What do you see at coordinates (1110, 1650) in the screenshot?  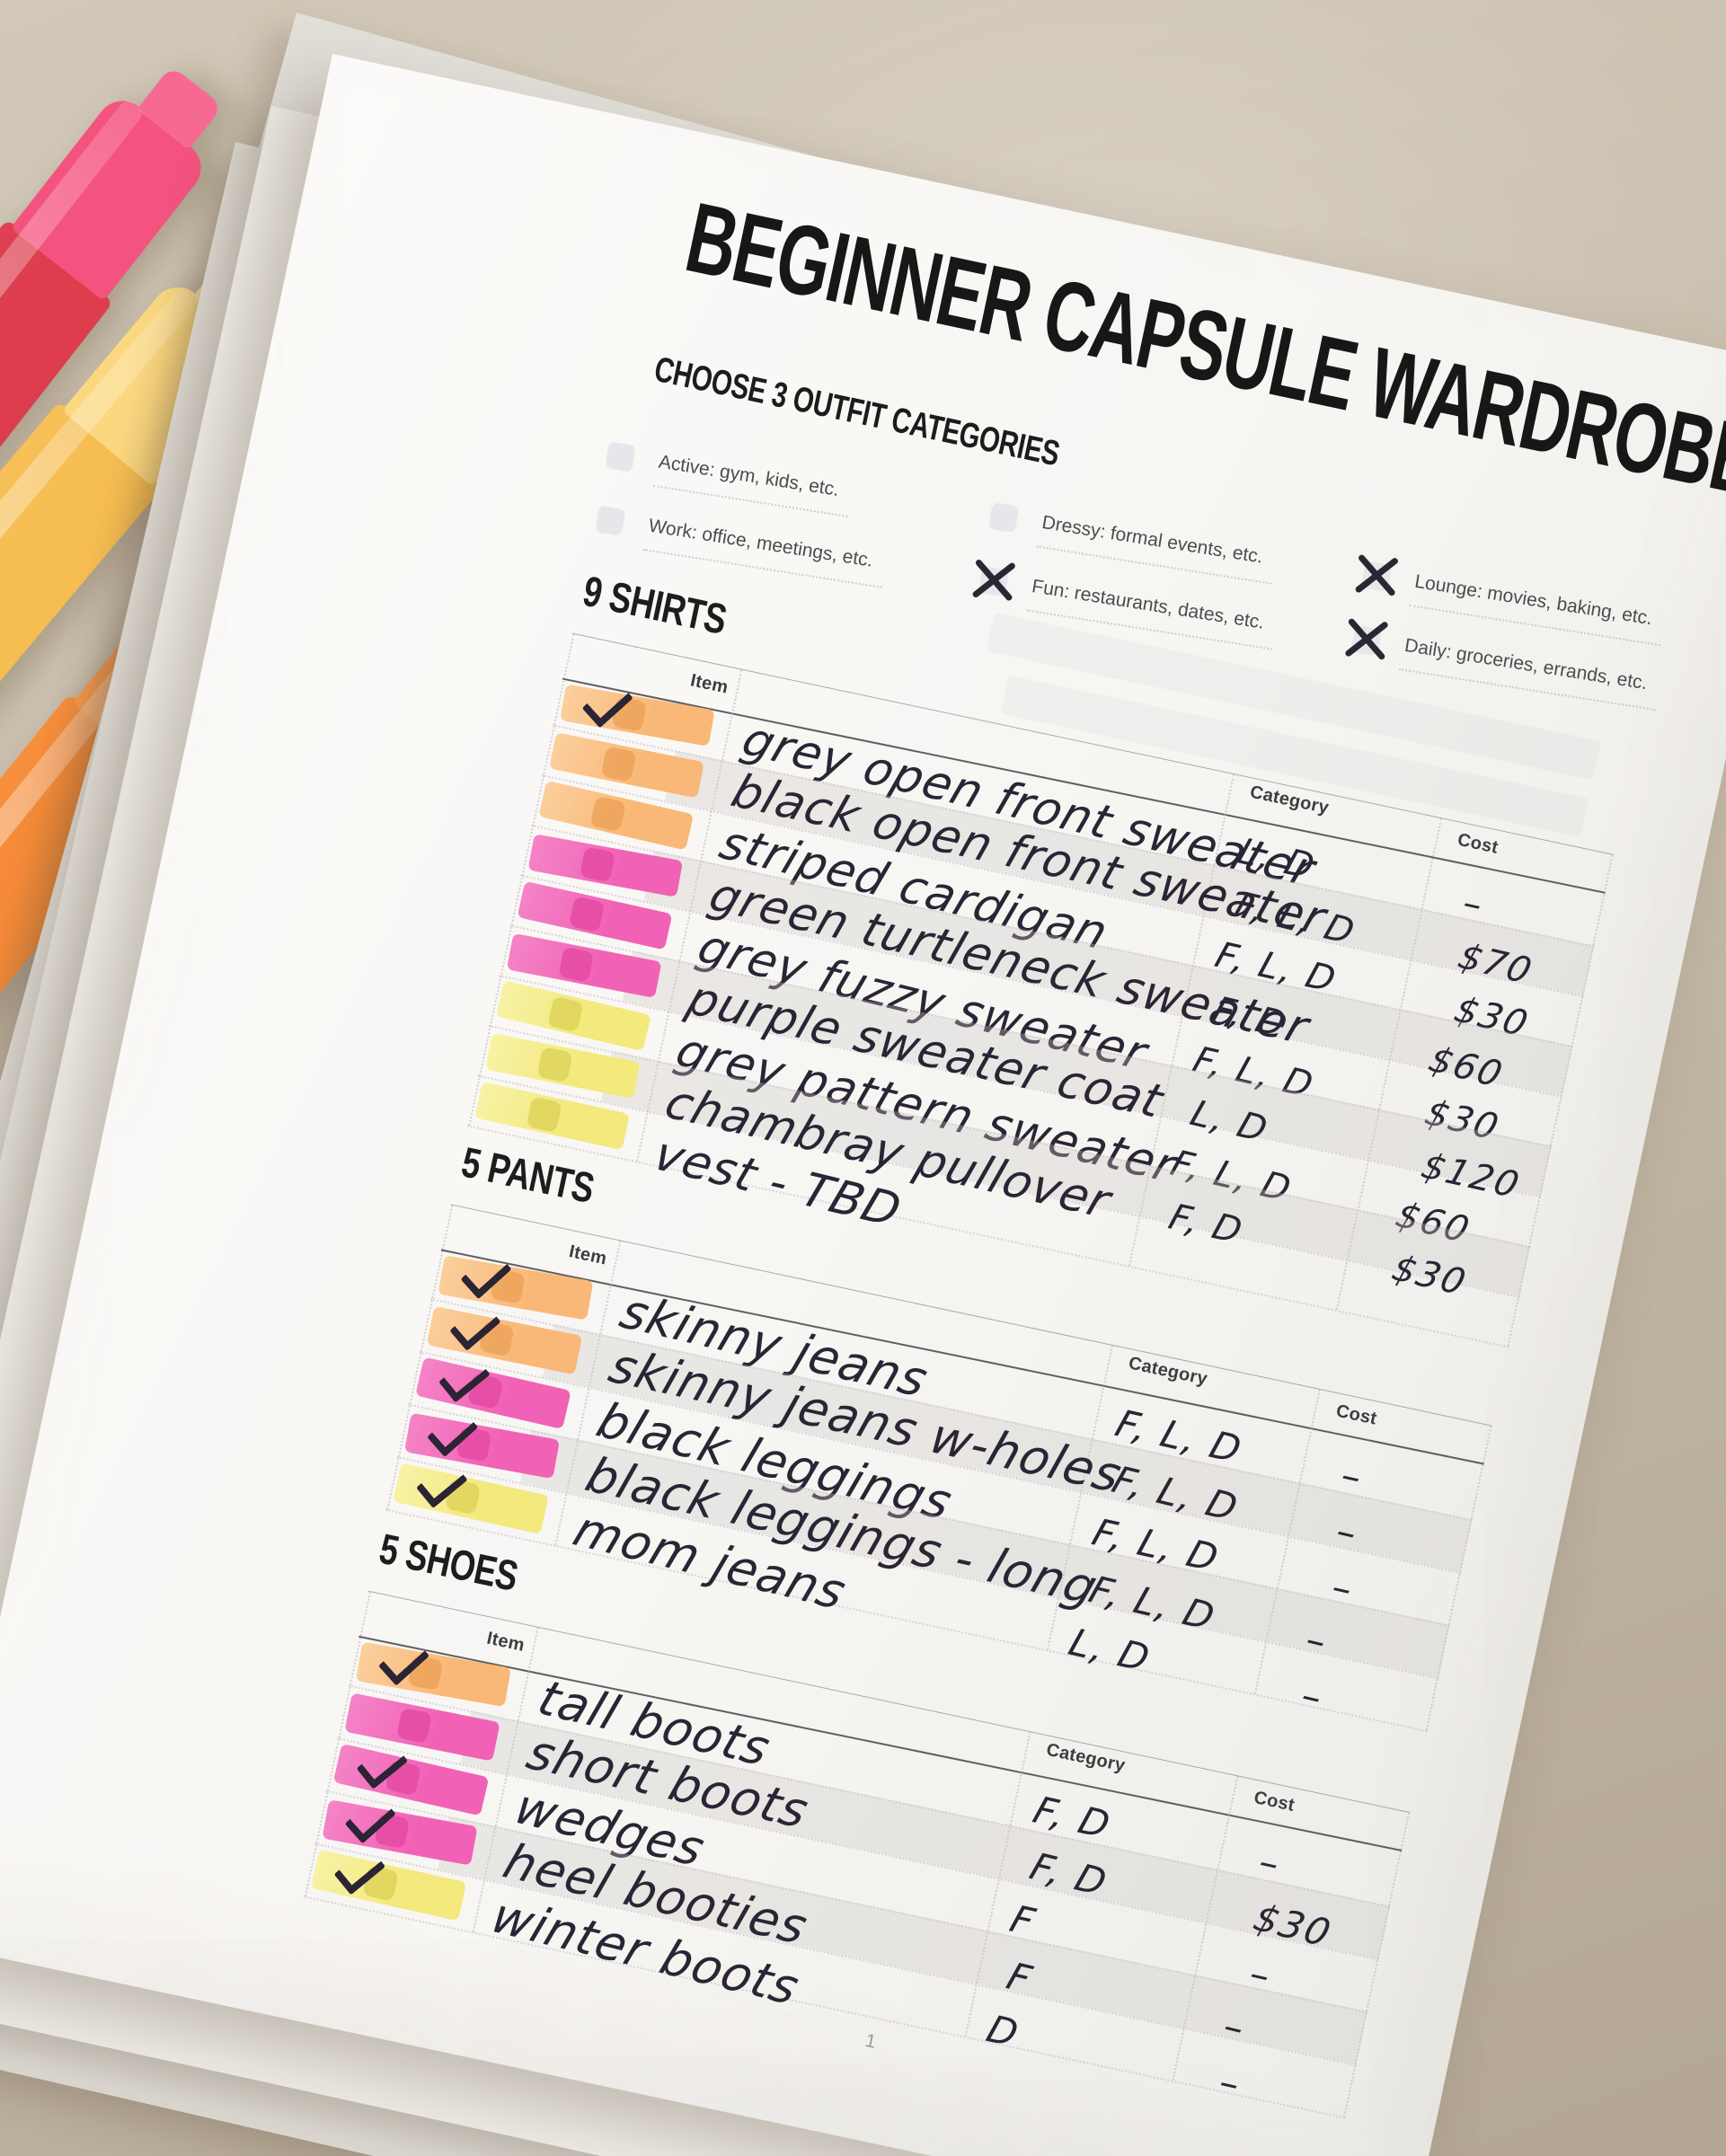 I see `item-category-handwritten: L, D` at bounding box center [1110, 1650].